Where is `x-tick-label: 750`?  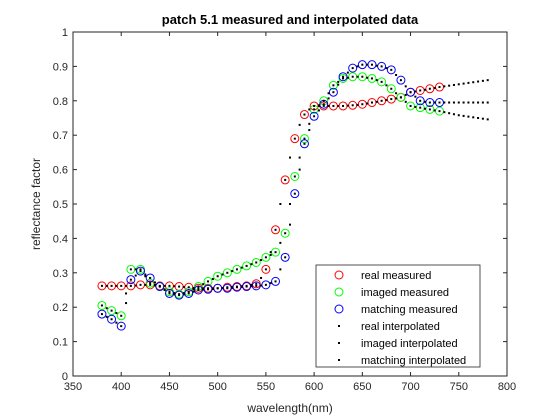 x-tick-label: 750 is located at coordinates (459, 387).